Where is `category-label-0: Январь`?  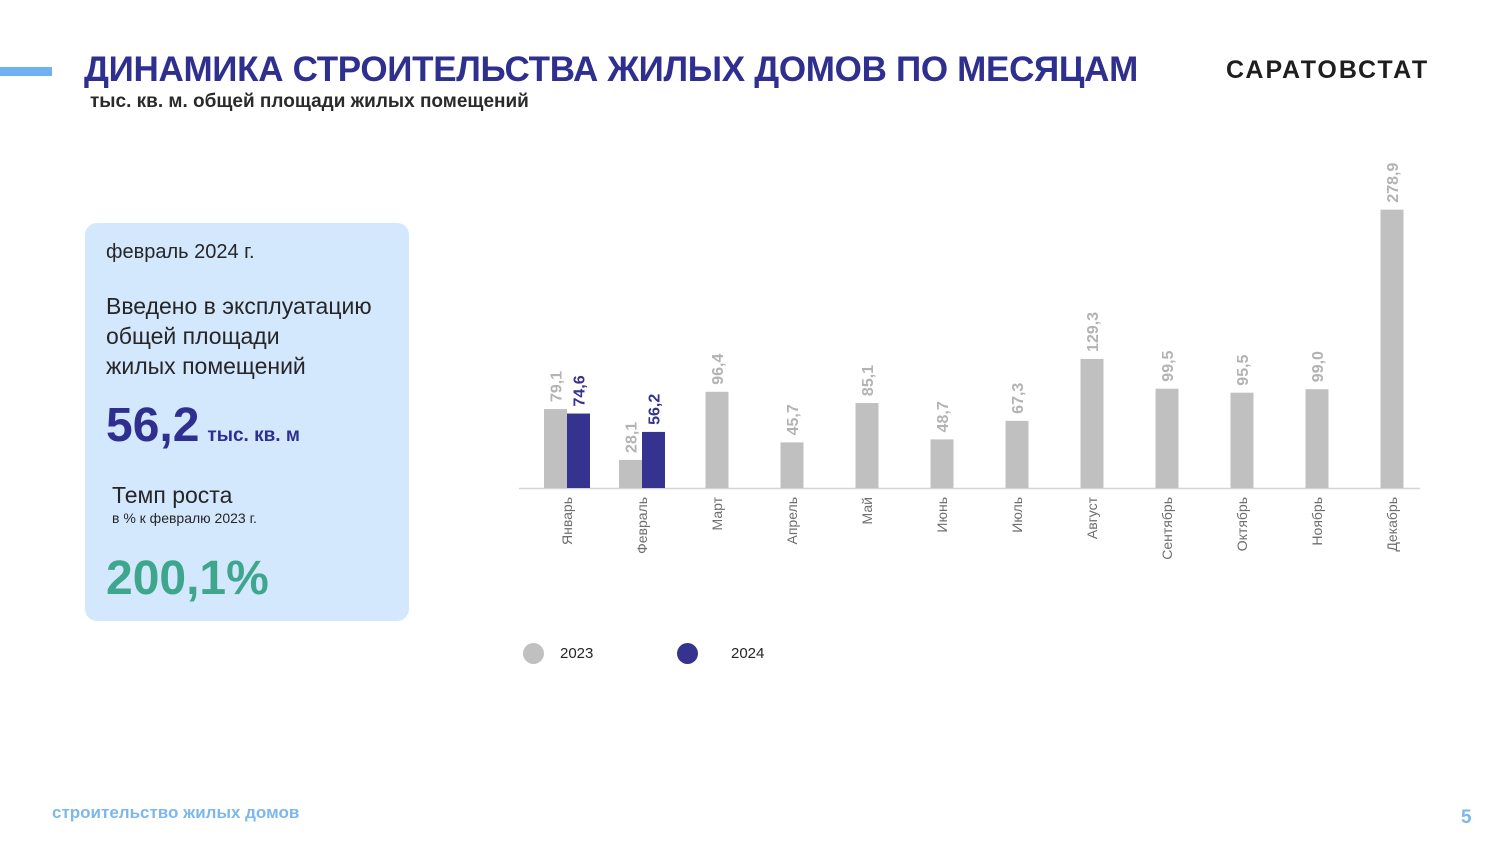 category-label-0: Январь is located at coordinates (567, 521).